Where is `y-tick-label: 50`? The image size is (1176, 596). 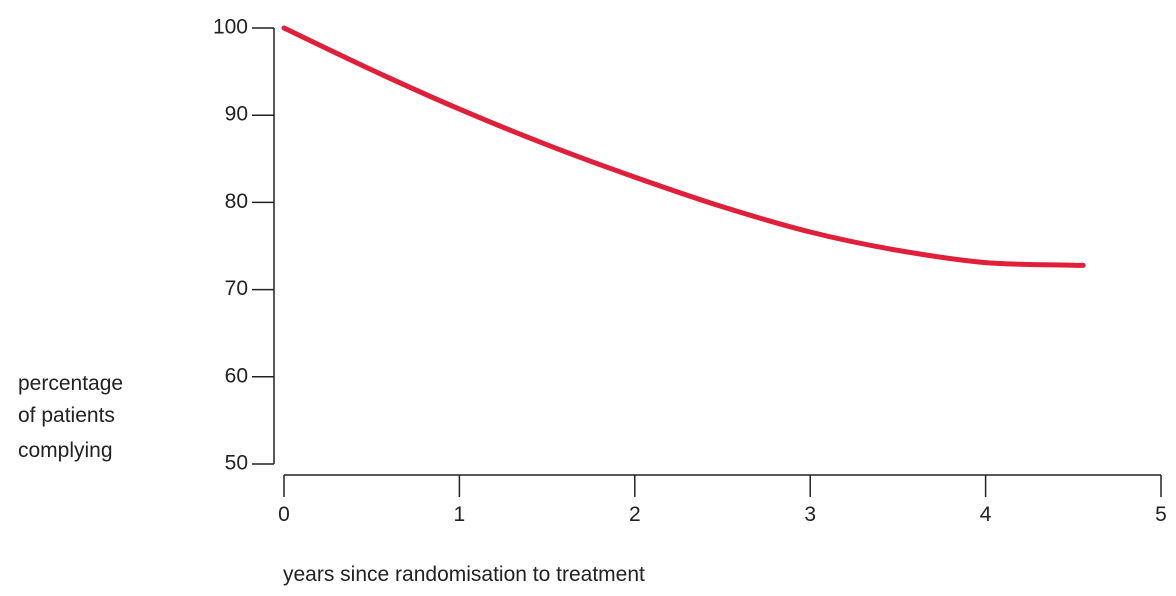
y-tick-label: 50 is located at coordinates (236, 463).